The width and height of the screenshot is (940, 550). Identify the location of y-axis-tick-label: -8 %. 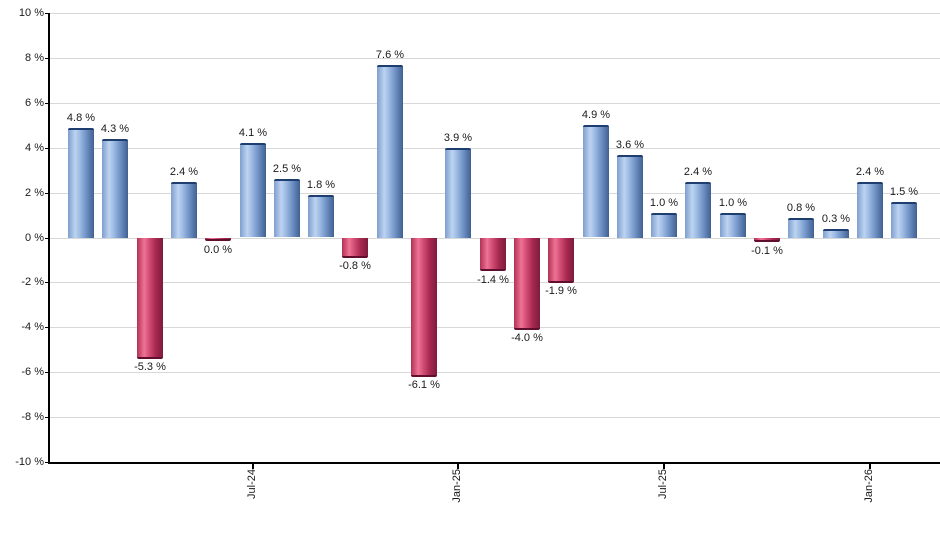
(32, 417).